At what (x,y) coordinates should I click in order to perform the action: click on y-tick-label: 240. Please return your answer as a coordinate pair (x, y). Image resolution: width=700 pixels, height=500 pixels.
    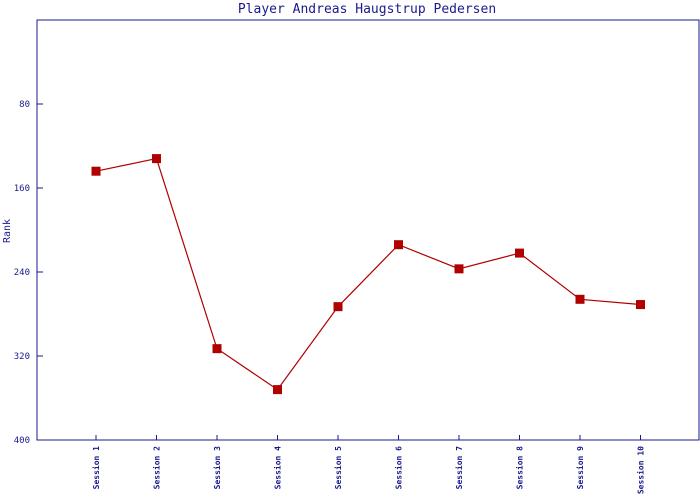
    Looking at the image, I should click on (22, 273).